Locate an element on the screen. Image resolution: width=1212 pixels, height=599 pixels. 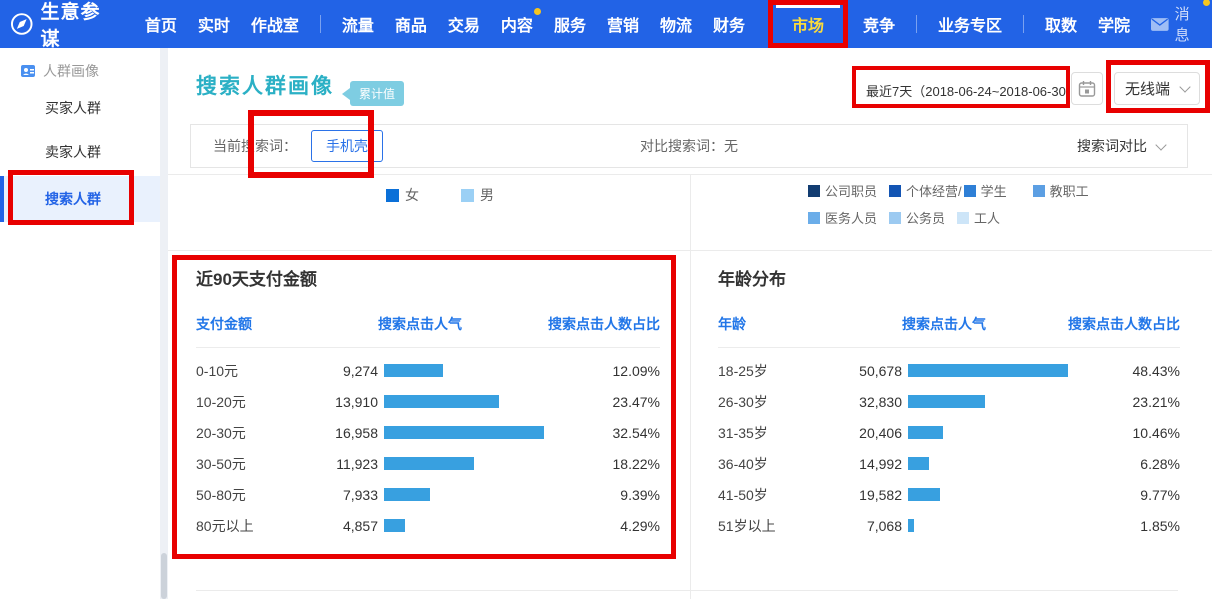
sidebar-item-search-active: 搜索人群 is located at coordinates (80, 199).